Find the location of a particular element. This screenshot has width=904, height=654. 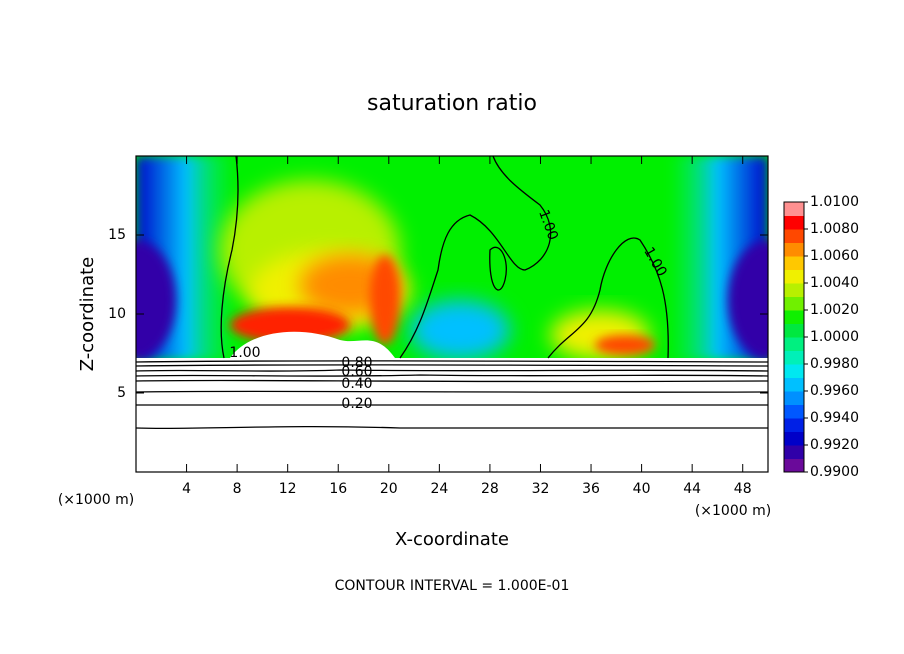

y-tick-label: 15 is located at coordinates (117, 235).